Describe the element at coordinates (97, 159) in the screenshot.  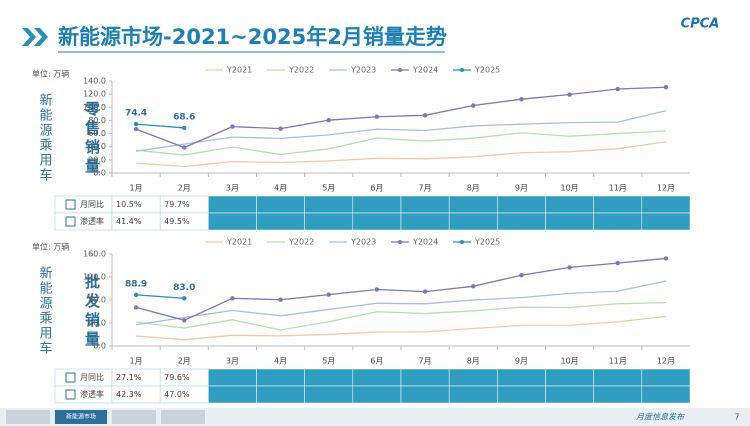
I see `y-tick-label: 20.0` at that location.